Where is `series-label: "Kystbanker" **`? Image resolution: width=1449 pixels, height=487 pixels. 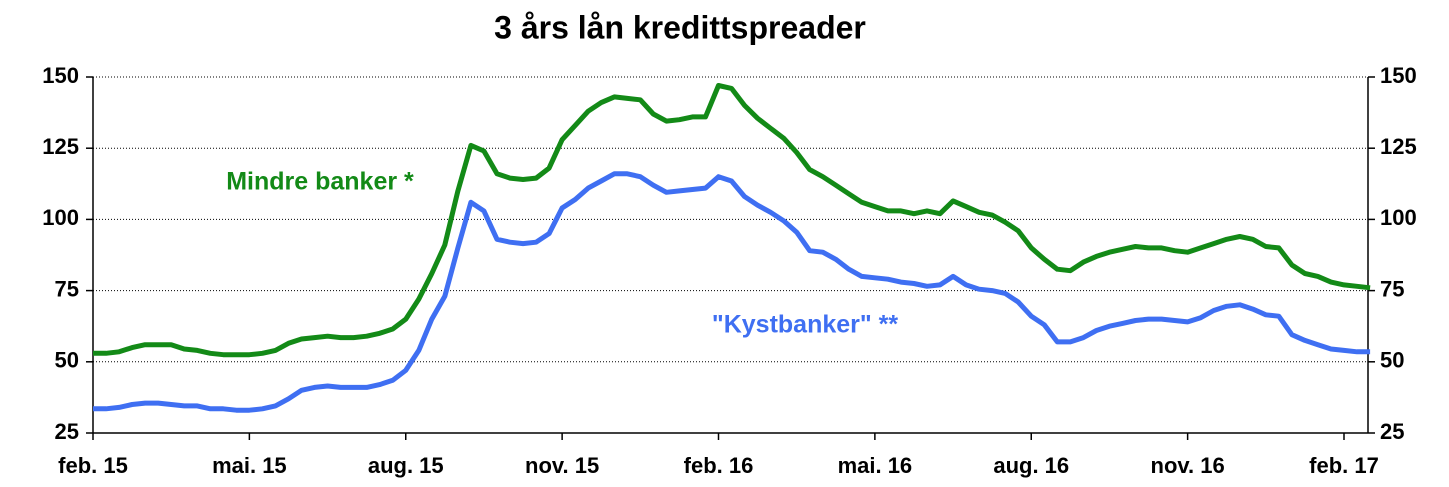 series-label: "Kystbanker" ** is located at coordinates (805, 325).